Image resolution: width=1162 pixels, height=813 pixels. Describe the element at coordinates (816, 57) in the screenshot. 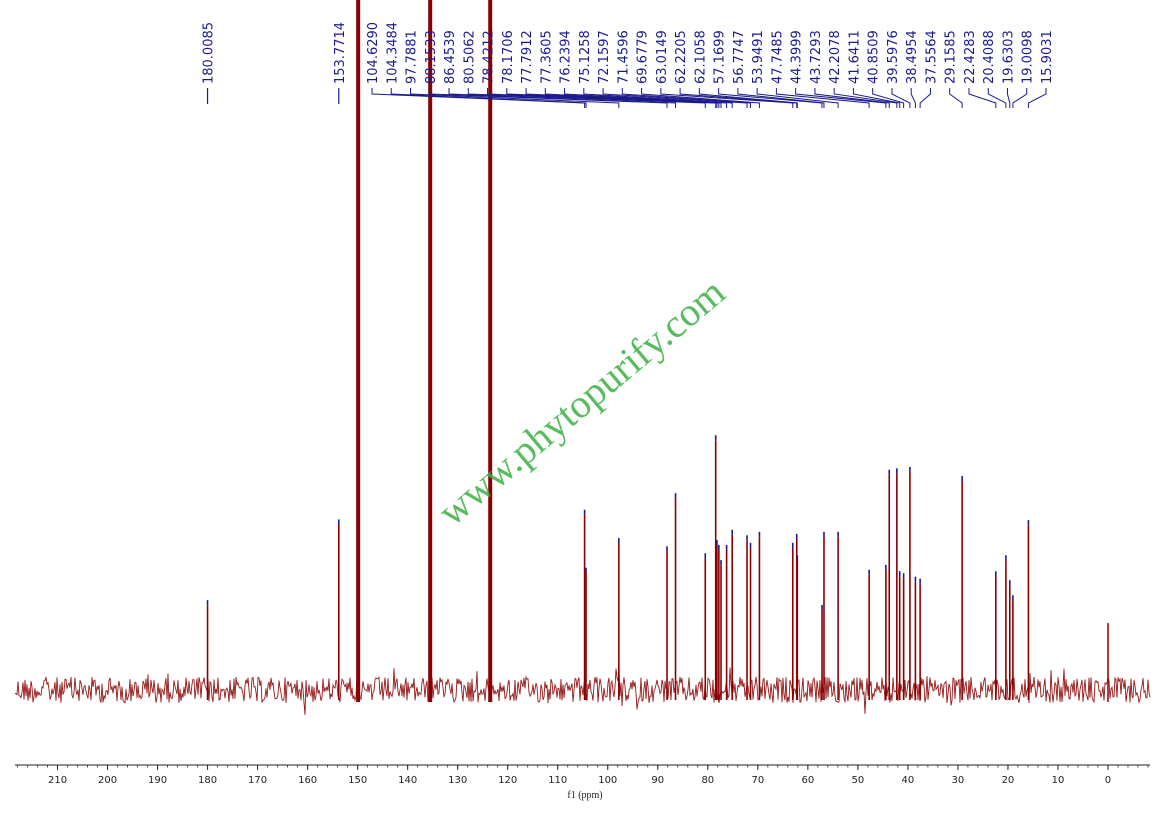

I see `peak-label: 43.7293` at that location.